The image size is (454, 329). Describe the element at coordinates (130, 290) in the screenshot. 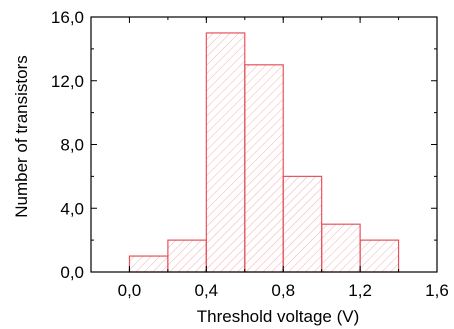

I see `x-tick-label: 0,0` at that location.